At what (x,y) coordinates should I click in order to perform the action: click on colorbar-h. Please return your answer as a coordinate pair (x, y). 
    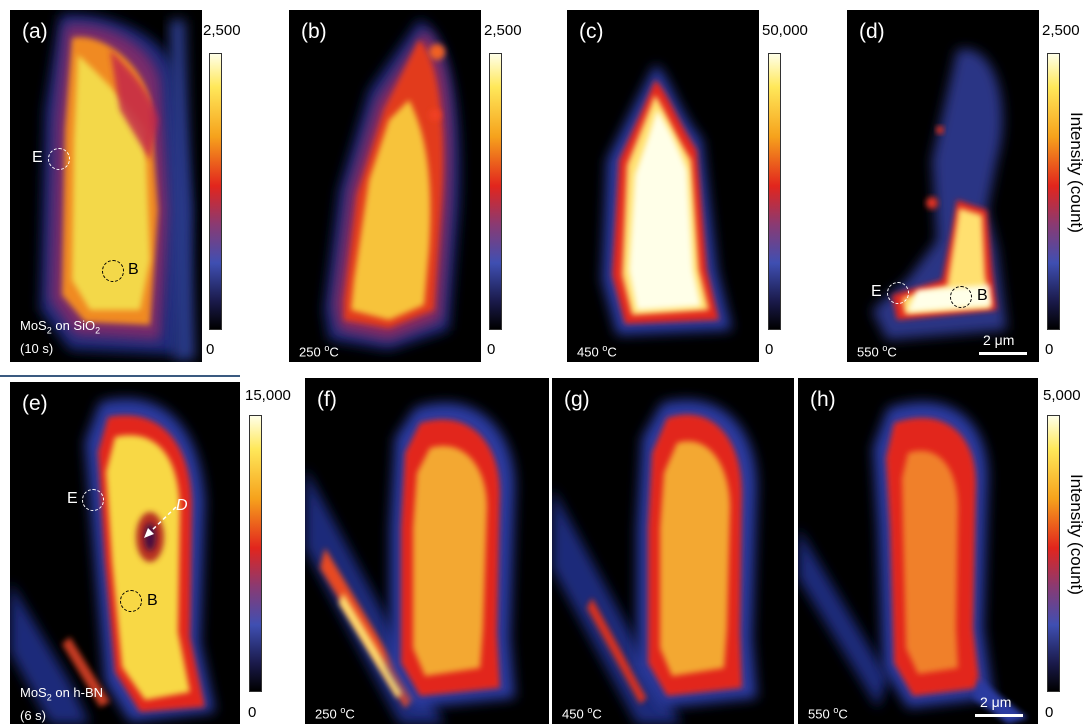
    Looking at the image, I should click on (1053, 553).